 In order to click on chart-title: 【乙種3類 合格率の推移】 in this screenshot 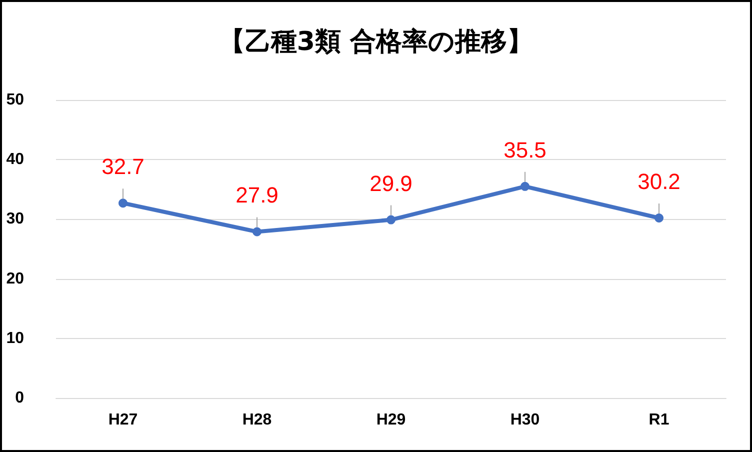, I will do `click(376, 42)`.